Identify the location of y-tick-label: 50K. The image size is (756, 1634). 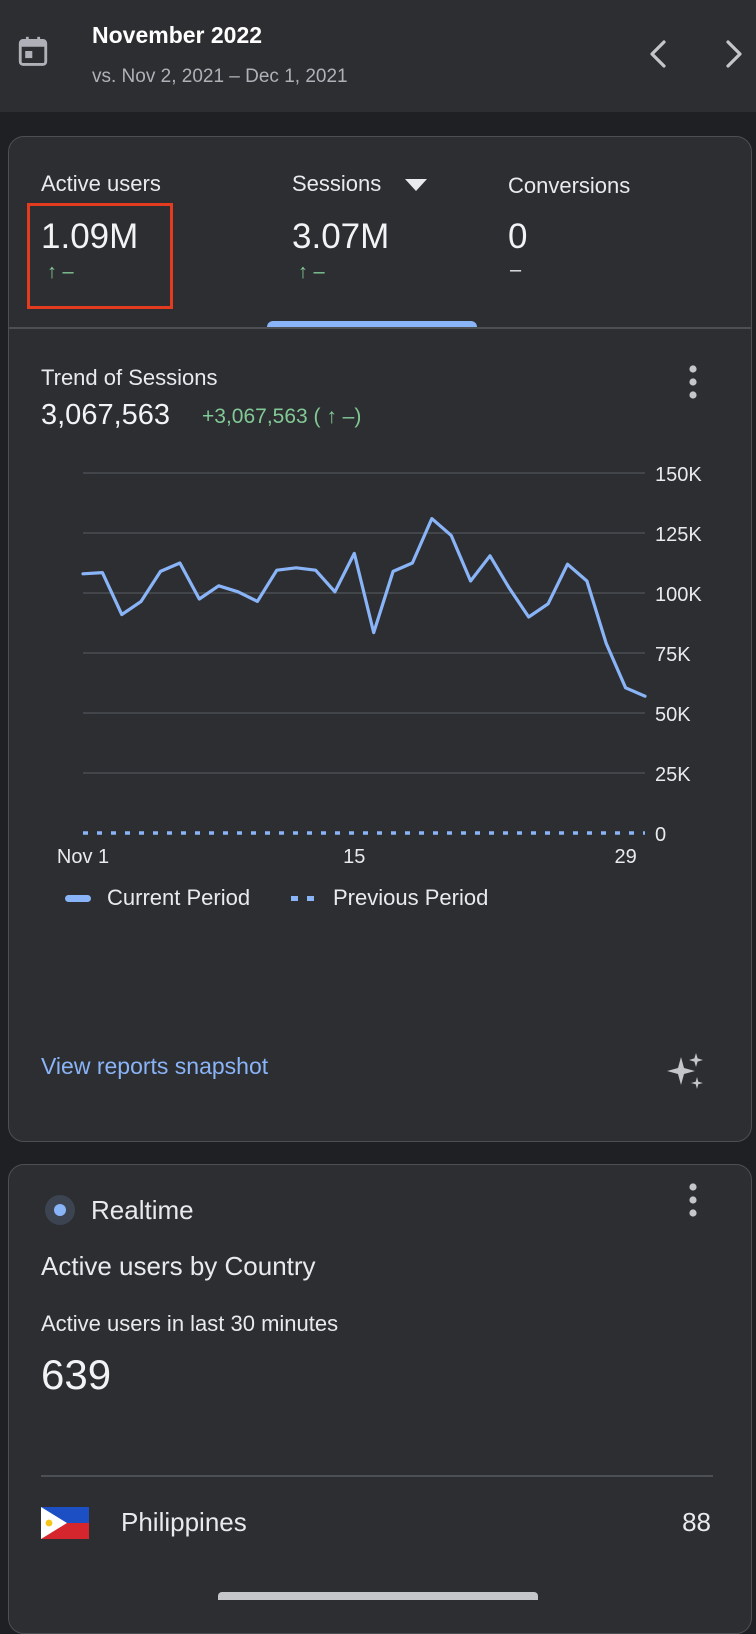
(673, 715).